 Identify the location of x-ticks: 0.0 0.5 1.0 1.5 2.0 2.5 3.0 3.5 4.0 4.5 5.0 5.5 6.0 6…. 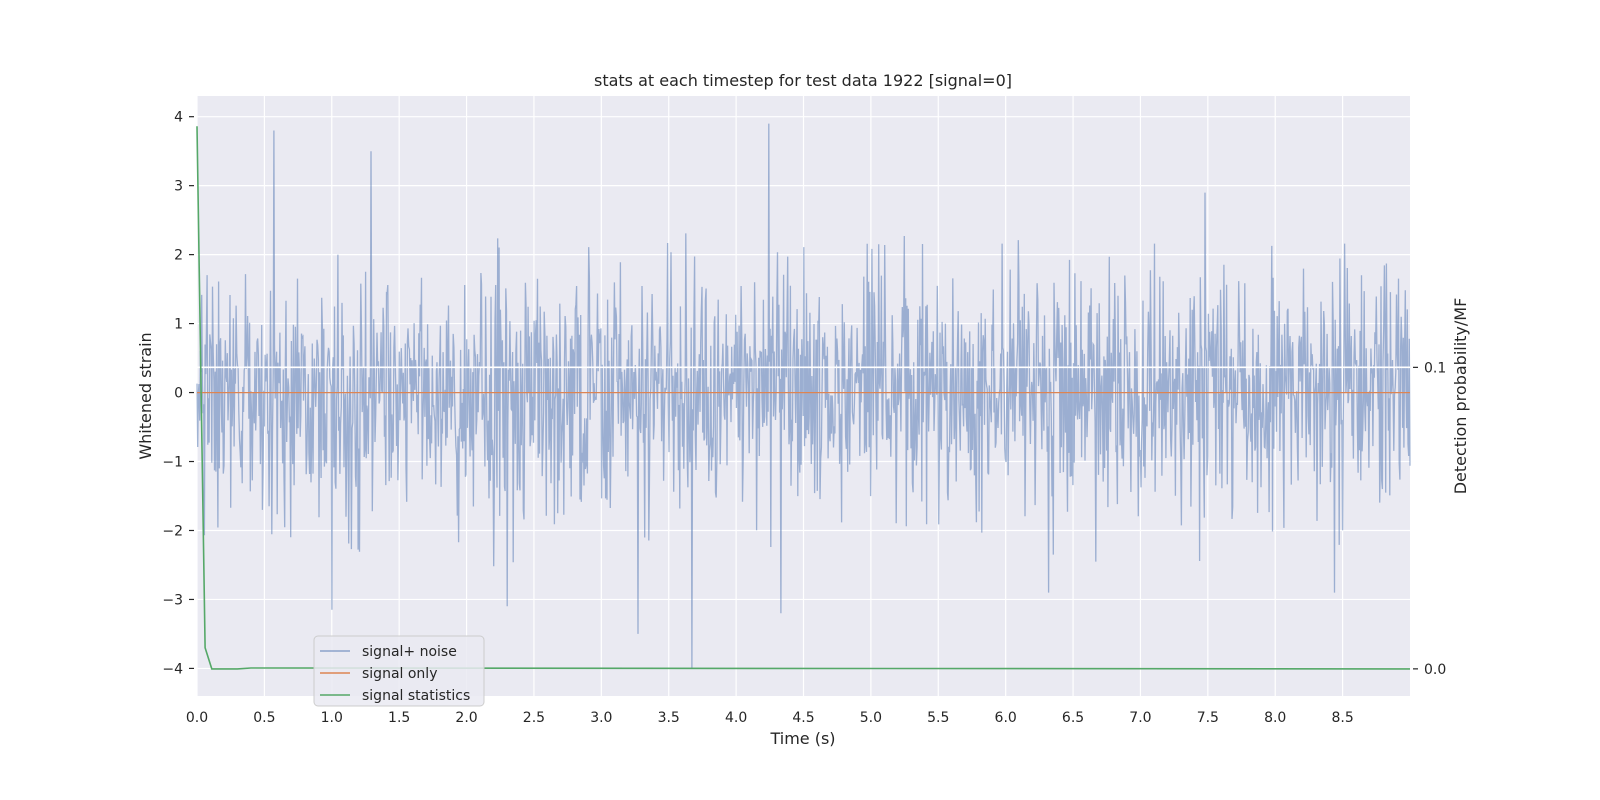
(770, 718).